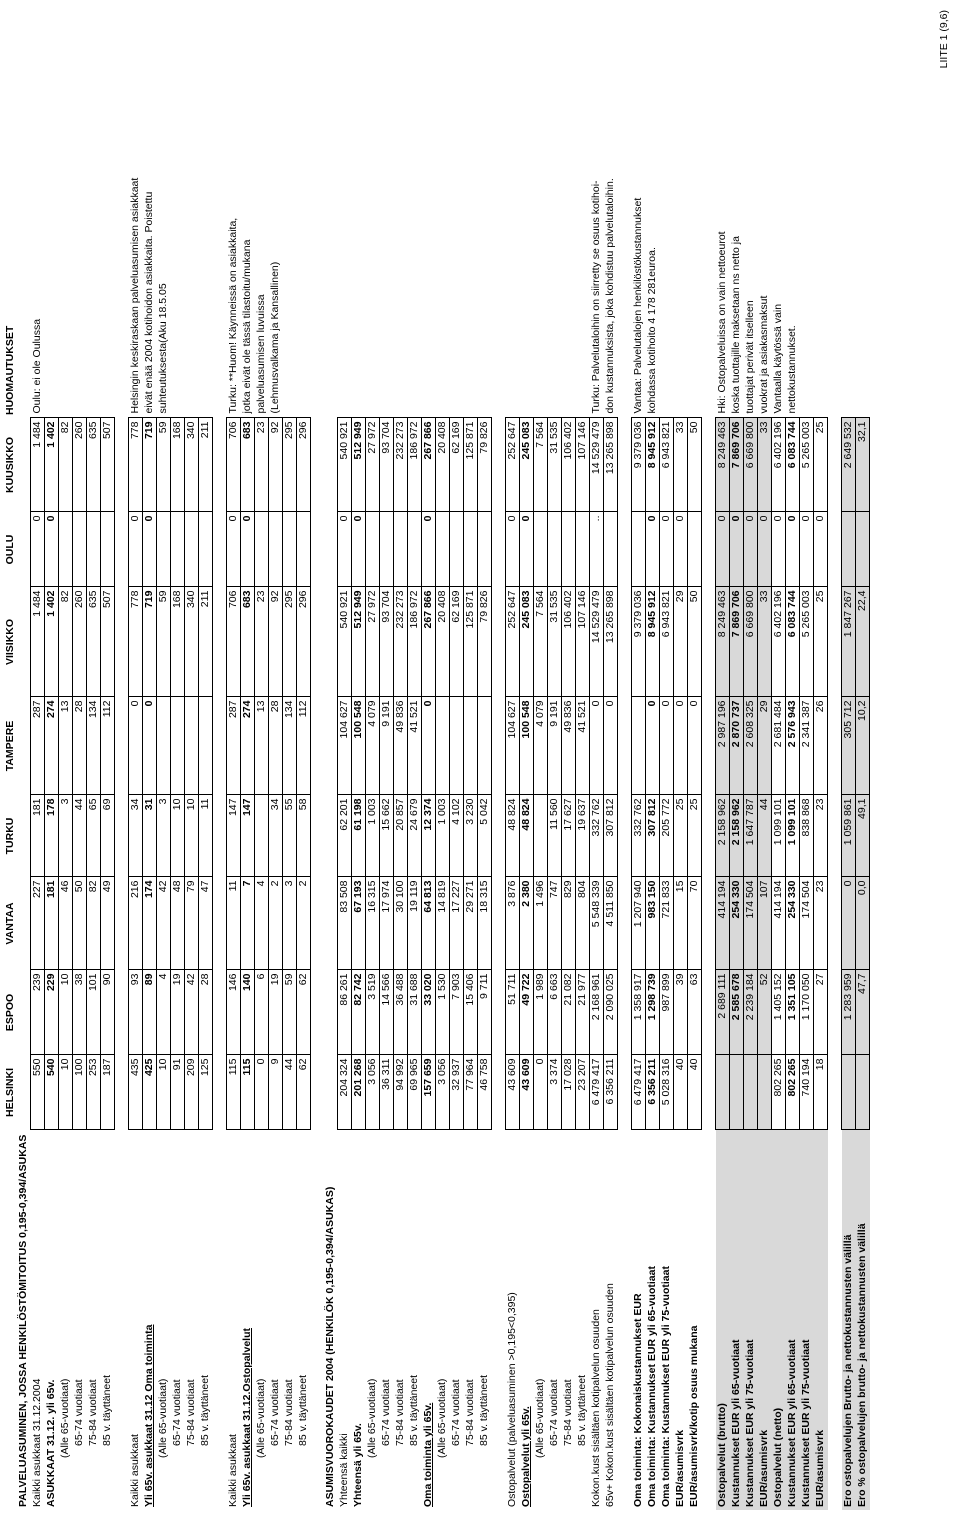  I want to click on value-cell: 24 679, so click(414, 836).